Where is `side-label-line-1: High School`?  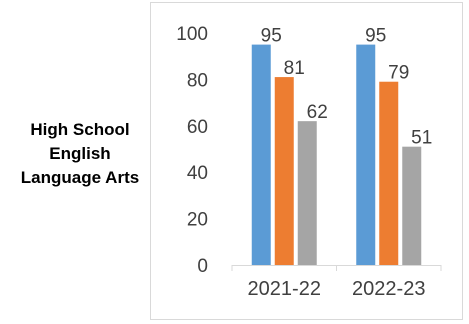 side-label-line-1: High School is located at coordinates (80, 129).